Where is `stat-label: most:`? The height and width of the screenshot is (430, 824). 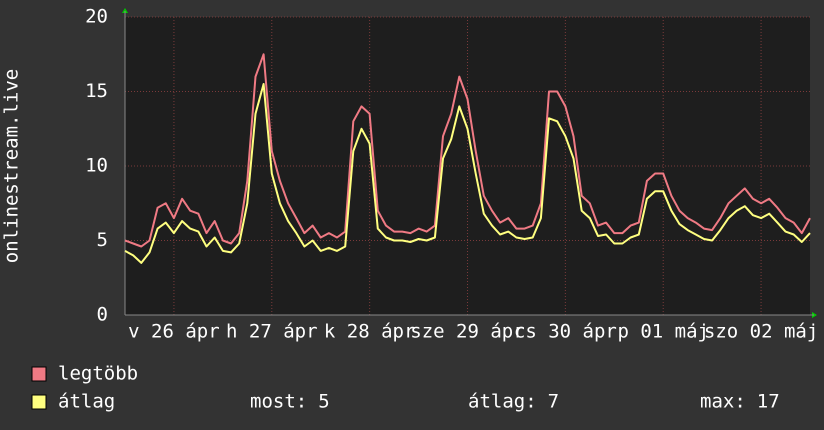 stat-label: most: is located at coordinates (278, 402).